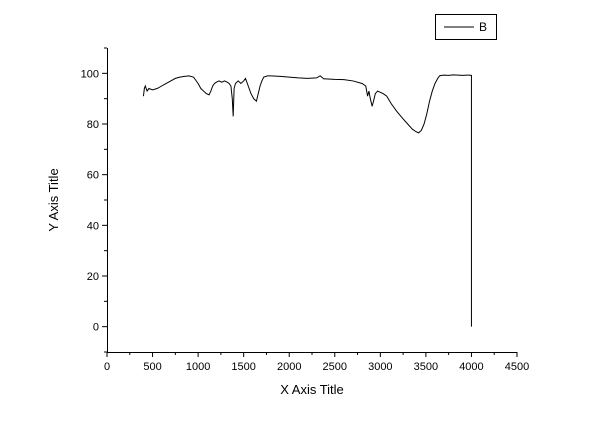  I want to click on x-axis-title: X Axis Title, so click(312, 389).